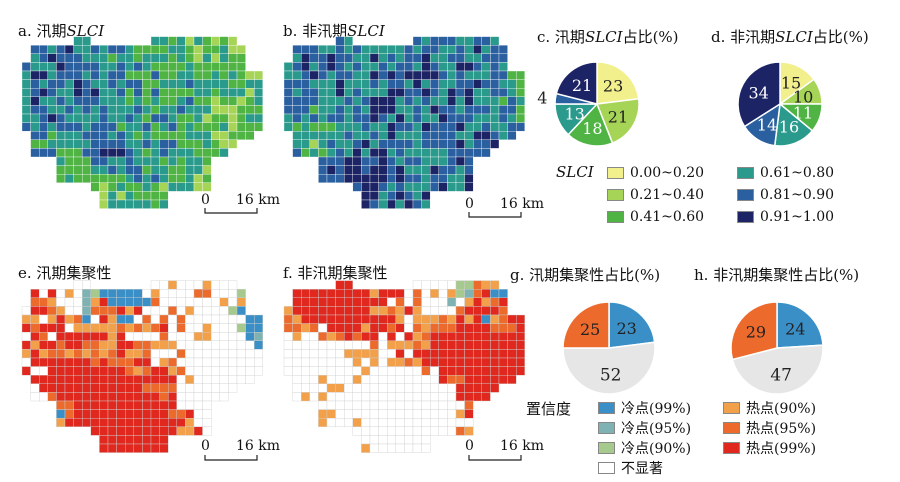 The image size is (900, 482). Describe the element at coordinates (366, 31) in the screenshot. I see `panel-b-title-italic: SLCI` at that location.